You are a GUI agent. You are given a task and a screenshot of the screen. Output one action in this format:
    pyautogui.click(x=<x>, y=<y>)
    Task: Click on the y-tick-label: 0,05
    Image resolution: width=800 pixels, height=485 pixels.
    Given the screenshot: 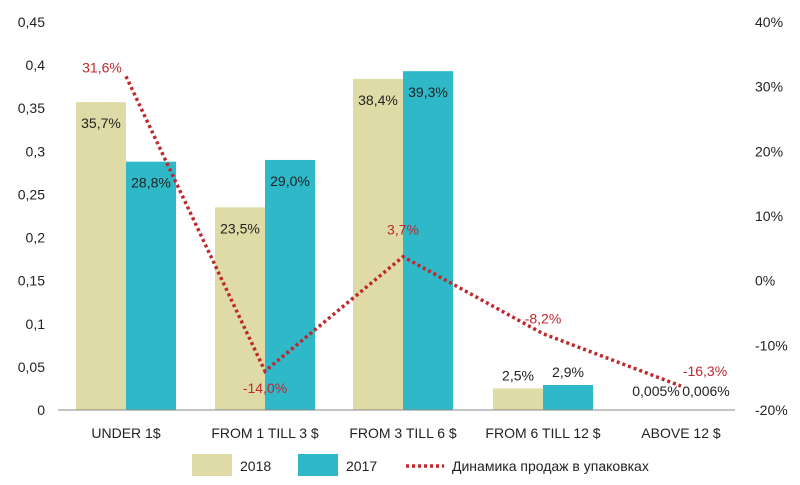 What is the action you would take?
    pyautogui.click(x=31, y=367)
    